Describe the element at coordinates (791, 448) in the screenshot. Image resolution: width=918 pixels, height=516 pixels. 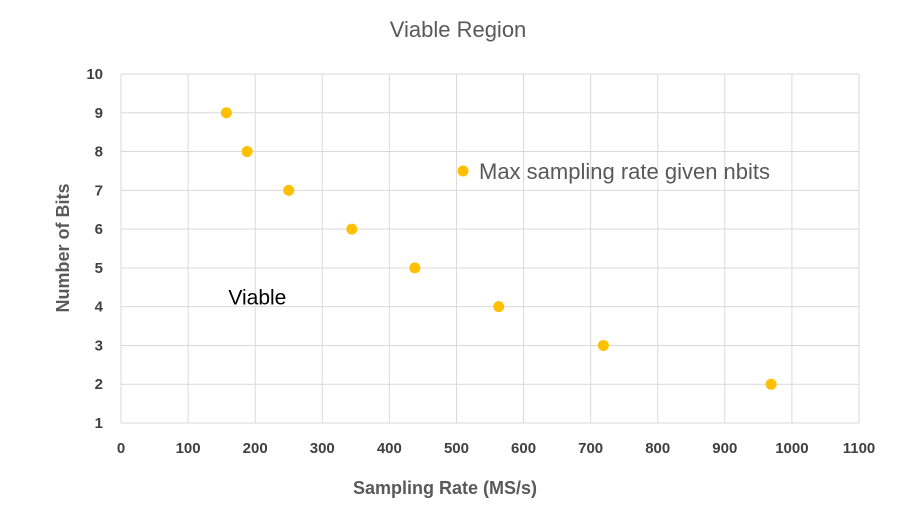
I see `x-tick-label: 1000` at that location.